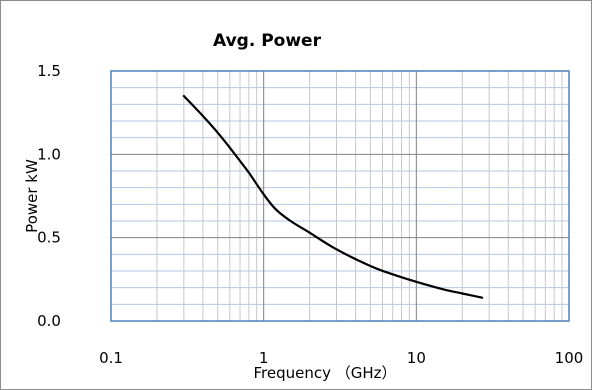  Describe the element at coordinates (49, 196) in the screenshot. I see `y-tick-labels: 0.0 0.5 1.0 1.5` at that location.